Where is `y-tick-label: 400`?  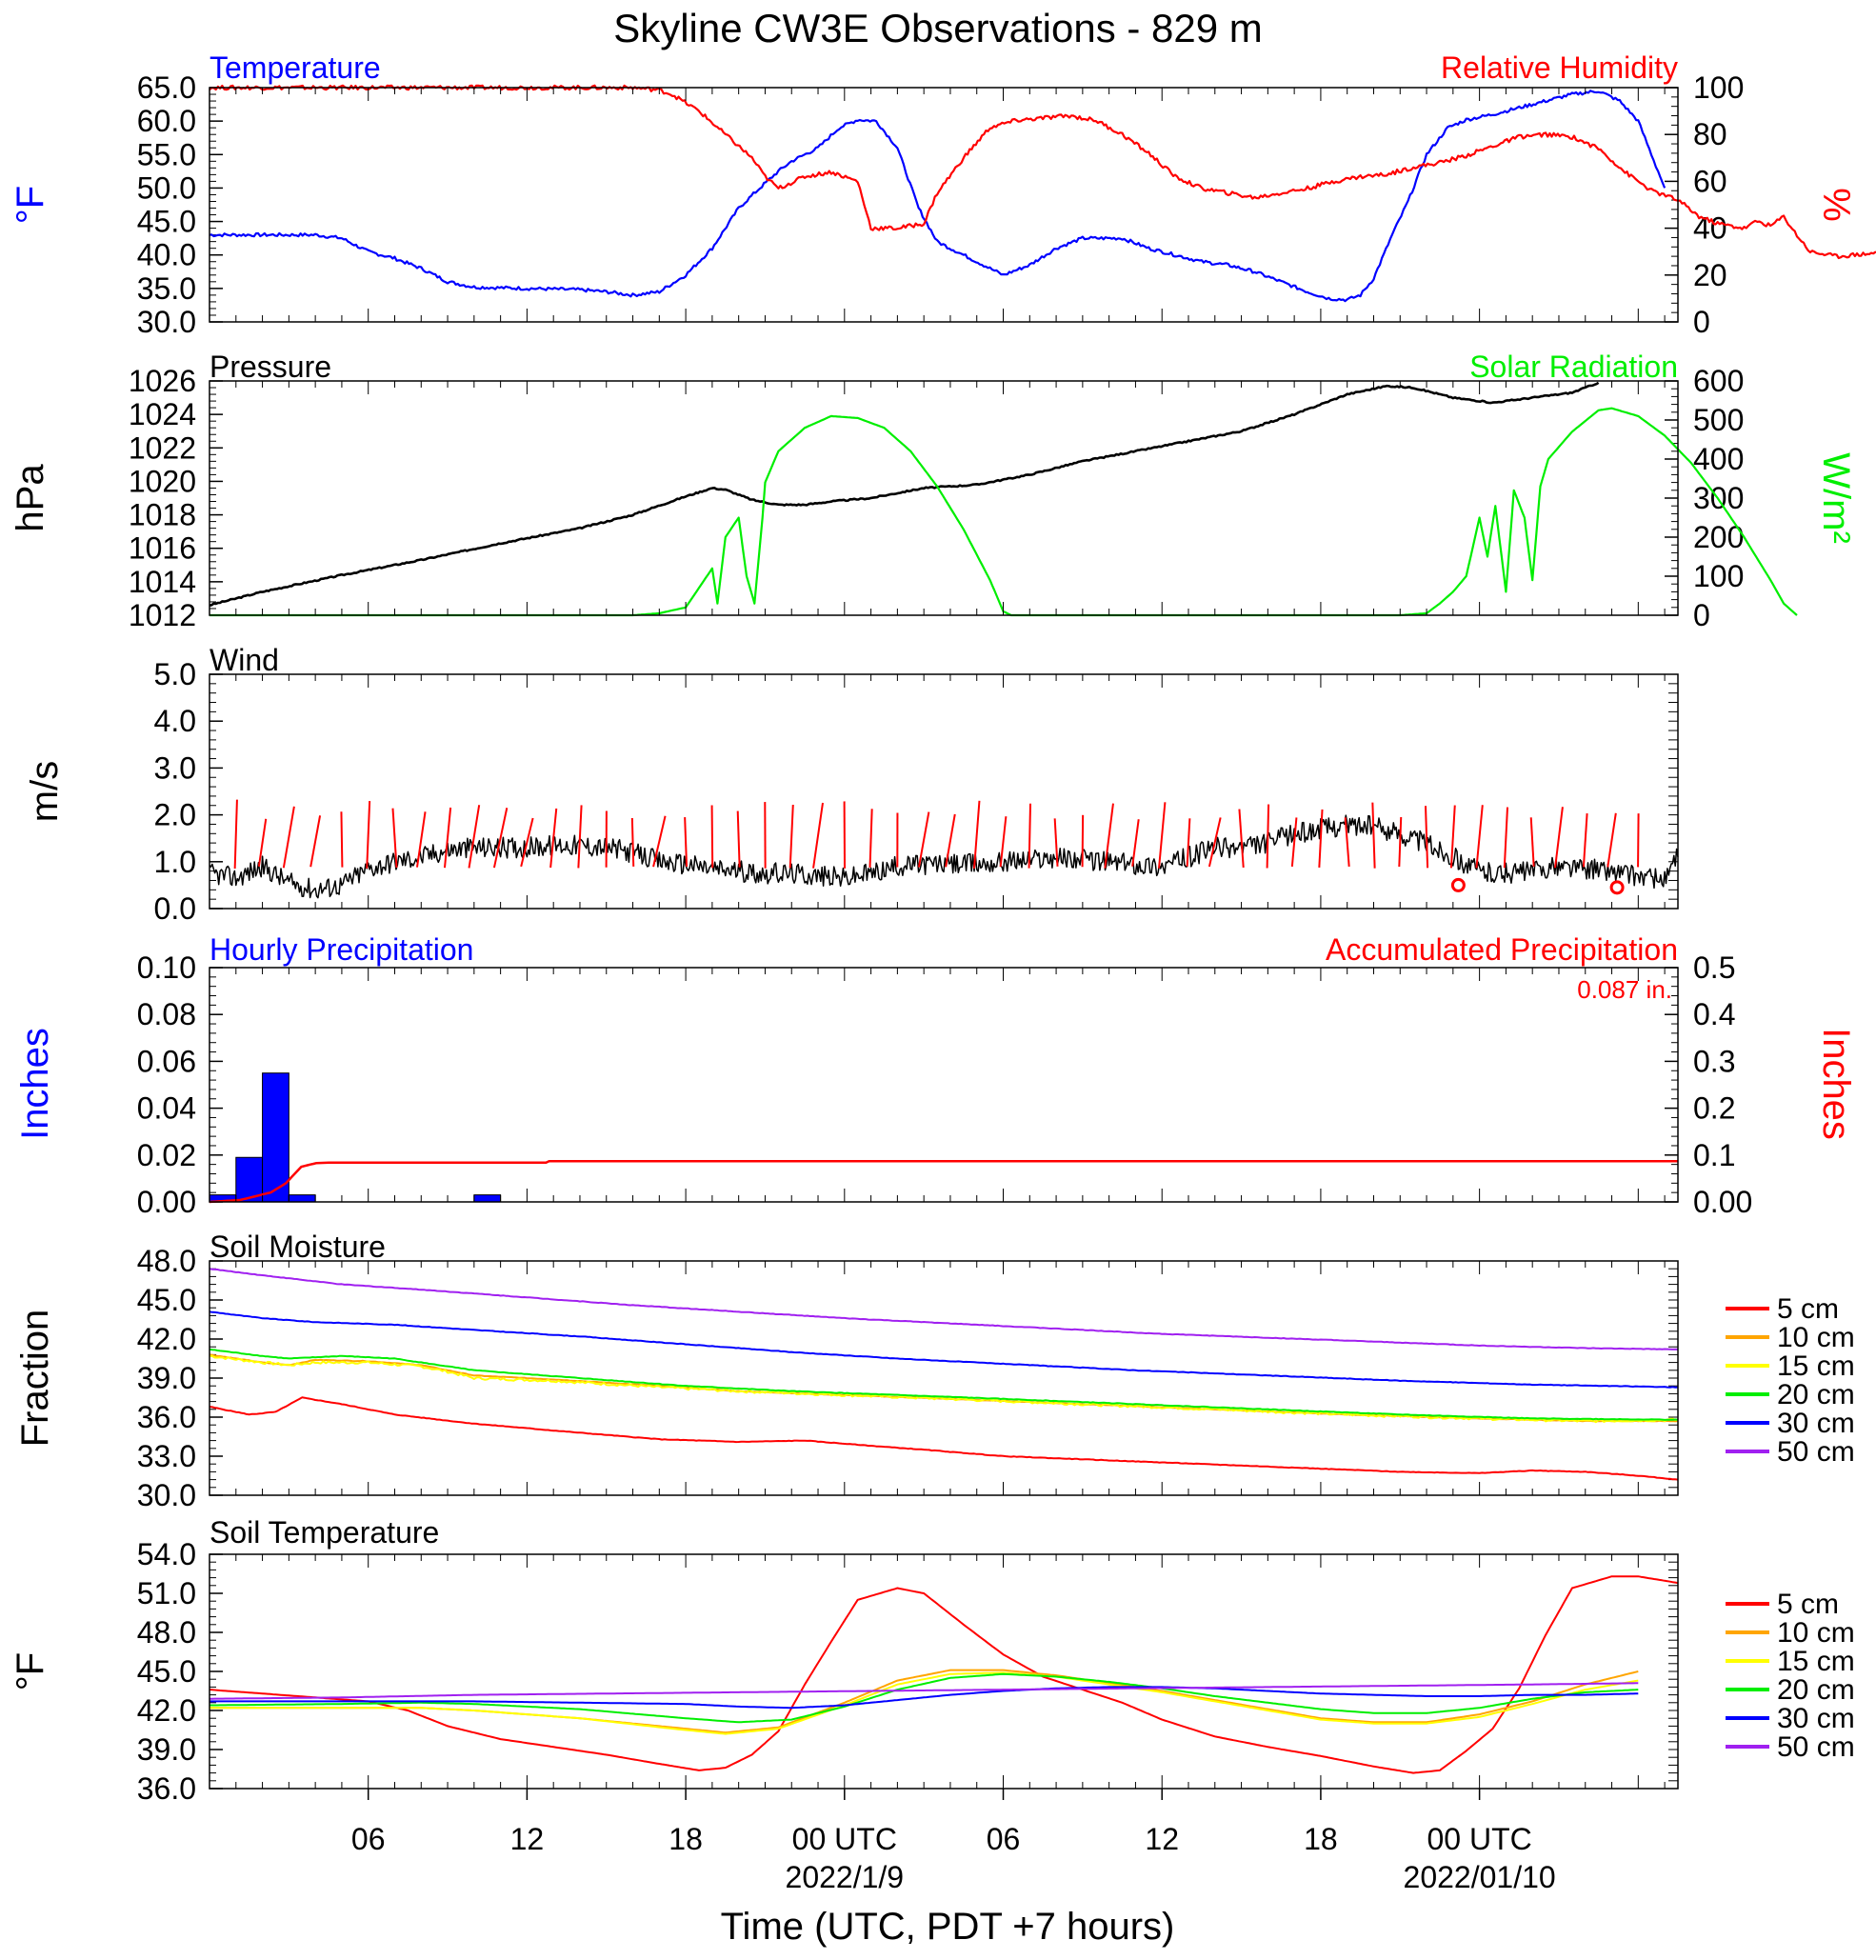
y-tick-label: 400 is located at coordinates (1718, 459).